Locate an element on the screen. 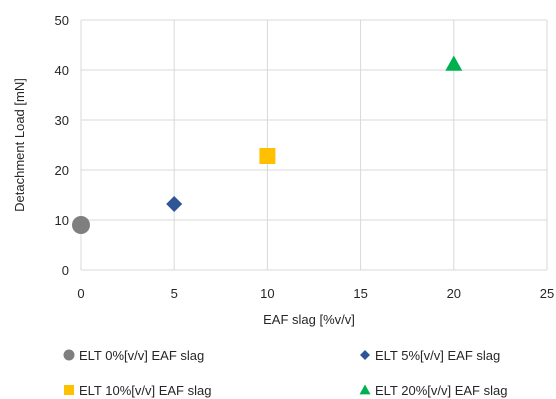 Image resolution: width=556 pixels, height=399 pixels. y-axis-label: Detachment Load [mN] is located at coordinates (19, 145).